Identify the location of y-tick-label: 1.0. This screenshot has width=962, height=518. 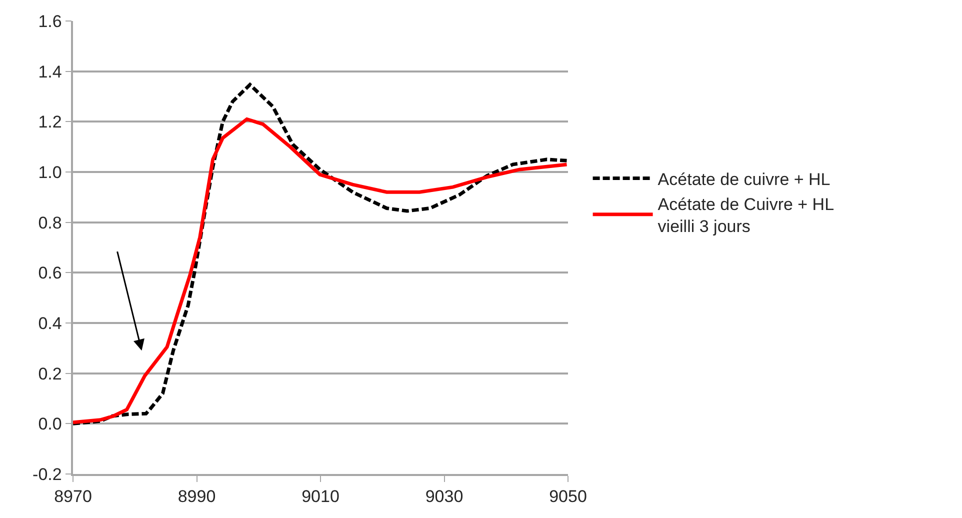
(50, 172).